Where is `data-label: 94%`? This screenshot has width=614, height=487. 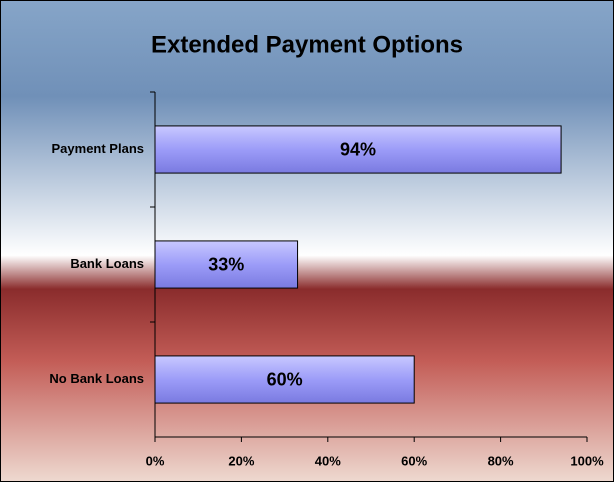 data-label: 94% is located at coordinates (358, 149).